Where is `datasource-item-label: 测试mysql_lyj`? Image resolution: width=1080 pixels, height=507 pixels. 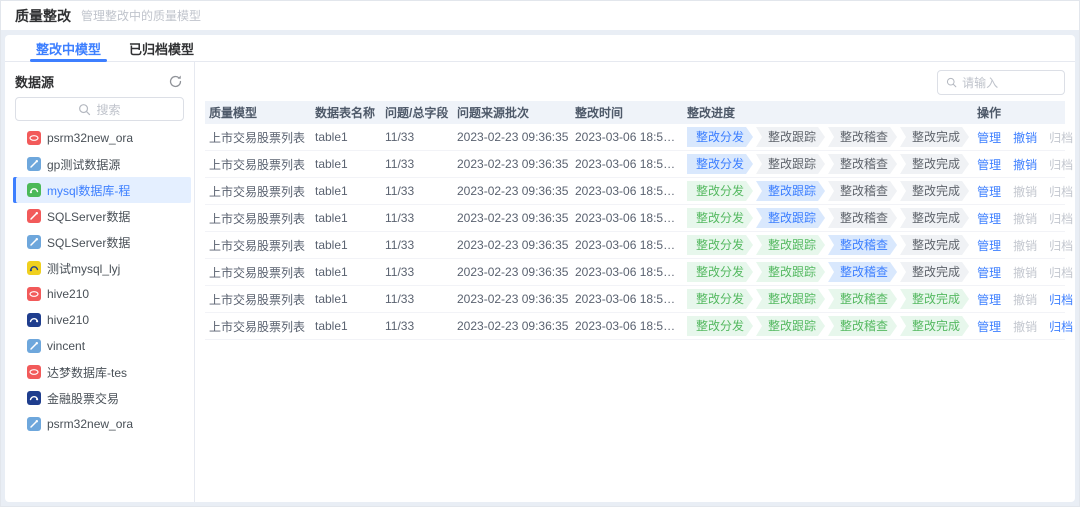 datasource-item-label: 测试mysql_lyj is located at coordinates (84, 268).